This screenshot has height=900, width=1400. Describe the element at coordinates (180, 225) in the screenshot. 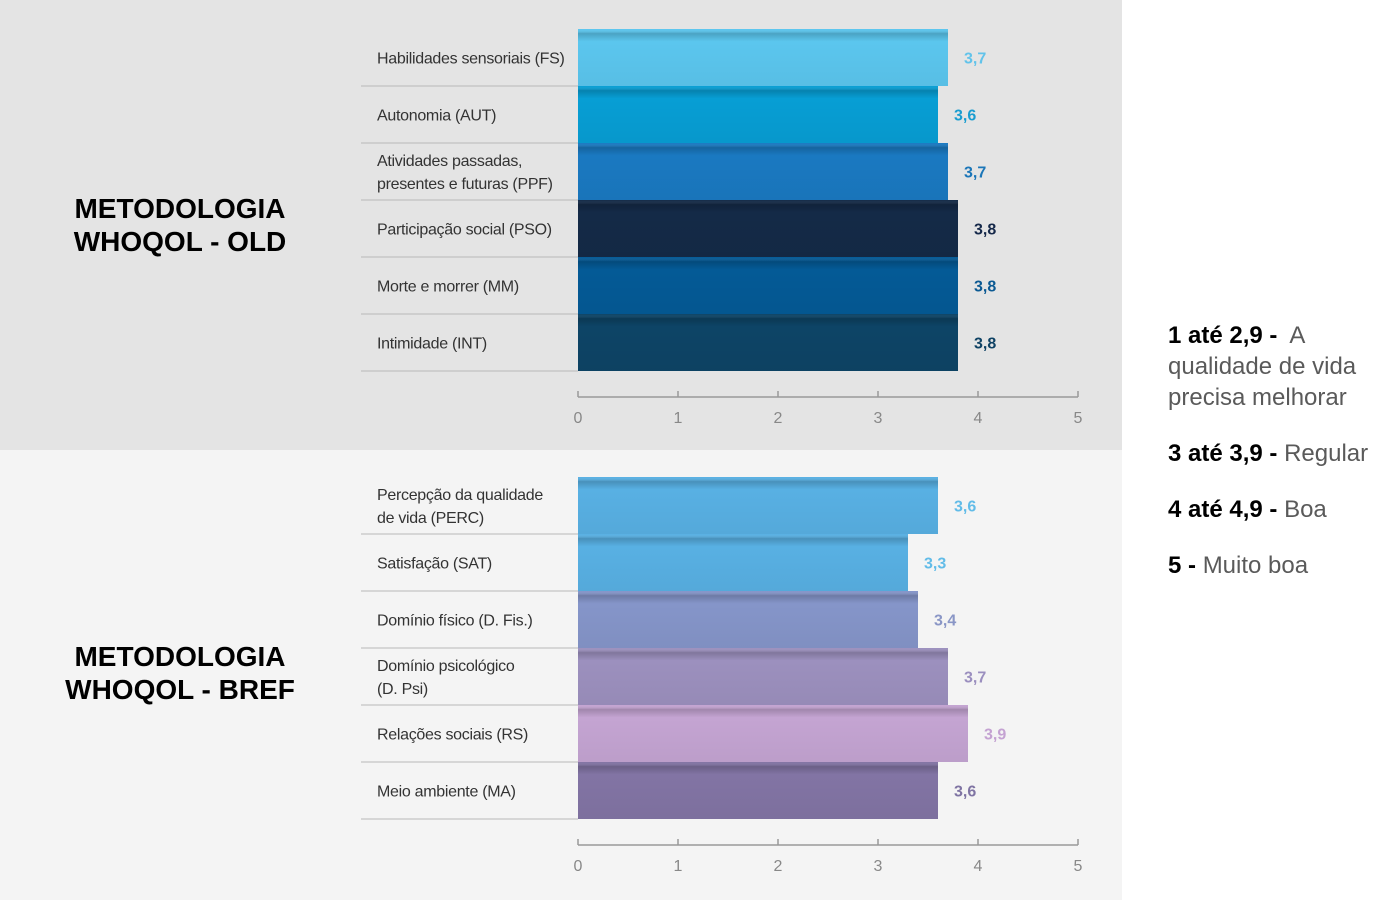

I see `chart-title-whoqol-old: METODOLOGIA WHOQOL - OLD` at that location.